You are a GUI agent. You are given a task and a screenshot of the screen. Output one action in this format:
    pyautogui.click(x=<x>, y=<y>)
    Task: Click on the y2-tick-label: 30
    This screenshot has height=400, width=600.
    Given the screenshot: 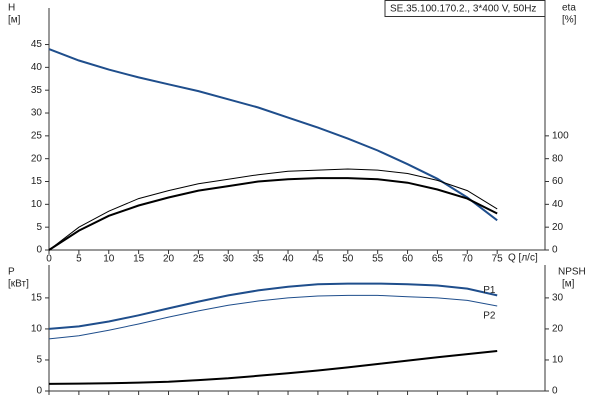 What is the action you would take?
    pyautogui.click(x=558, y=298)
    